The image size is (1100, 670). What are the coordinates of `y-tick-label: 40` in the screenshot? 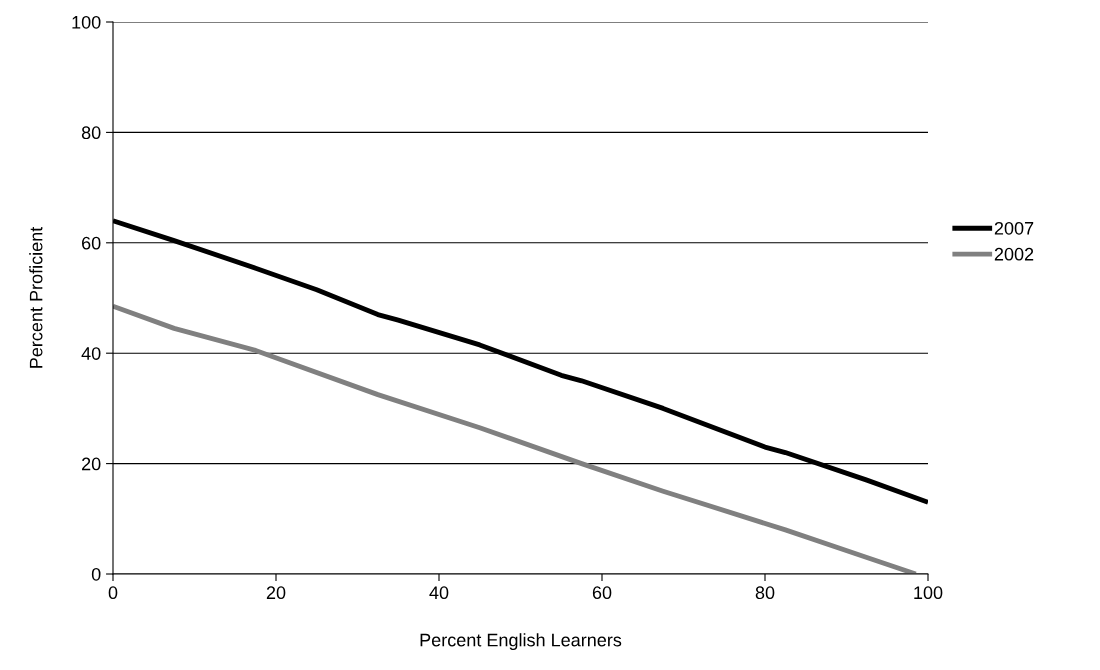 It's located at (91, 353).